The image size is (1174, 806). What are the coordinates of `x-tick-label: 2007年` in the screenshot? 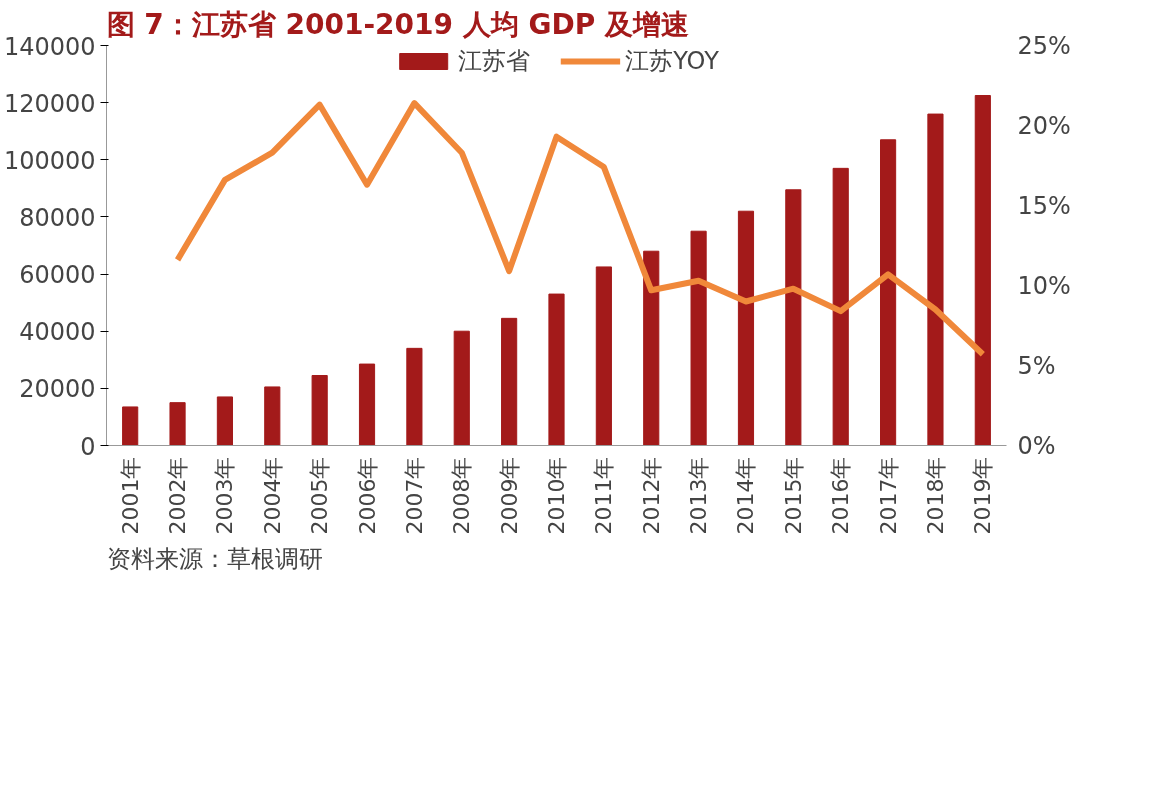 It's located at (414, 495).